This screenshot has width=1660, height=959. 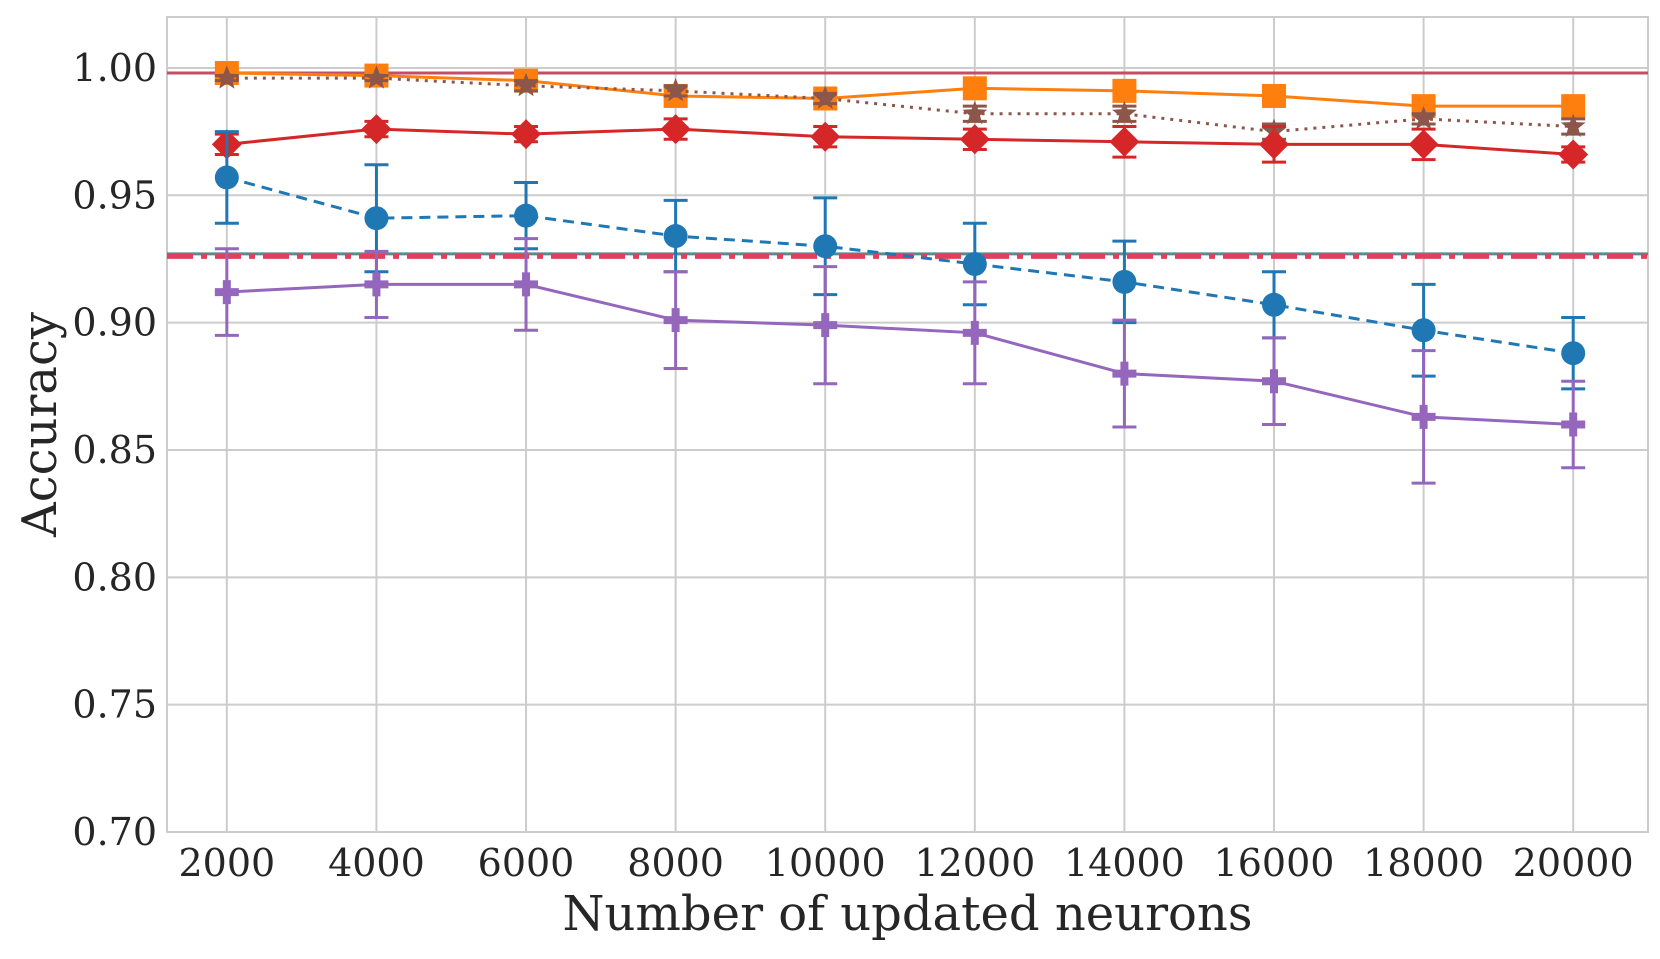 What do you see at coordinates (1423, 863) in the screenshot?
I see `x-tick-label: 18000` at bounding box center [1423, 863].